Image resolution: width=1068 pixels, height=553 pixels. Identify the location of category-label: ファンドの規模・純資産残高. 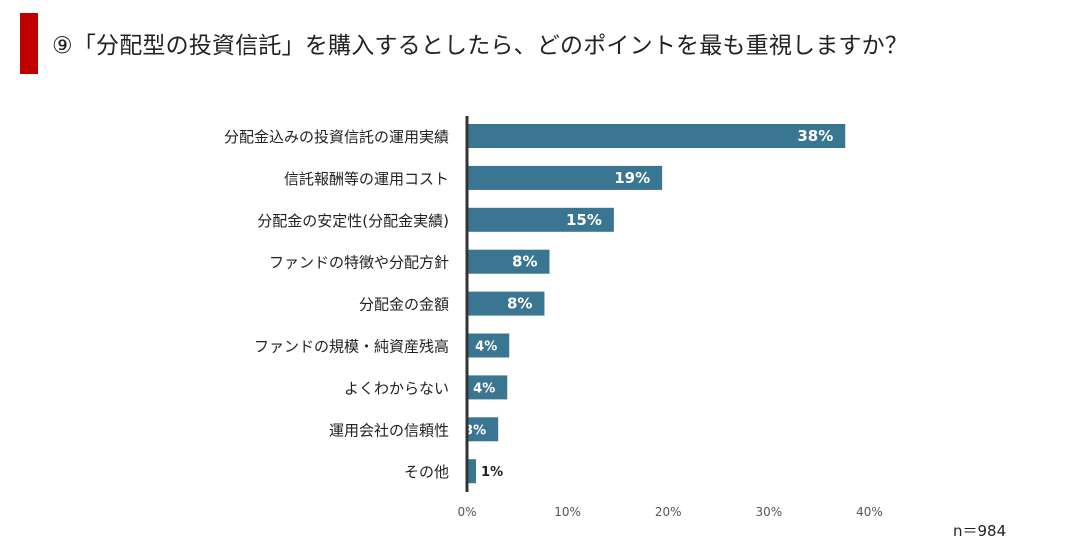
(351, 347).